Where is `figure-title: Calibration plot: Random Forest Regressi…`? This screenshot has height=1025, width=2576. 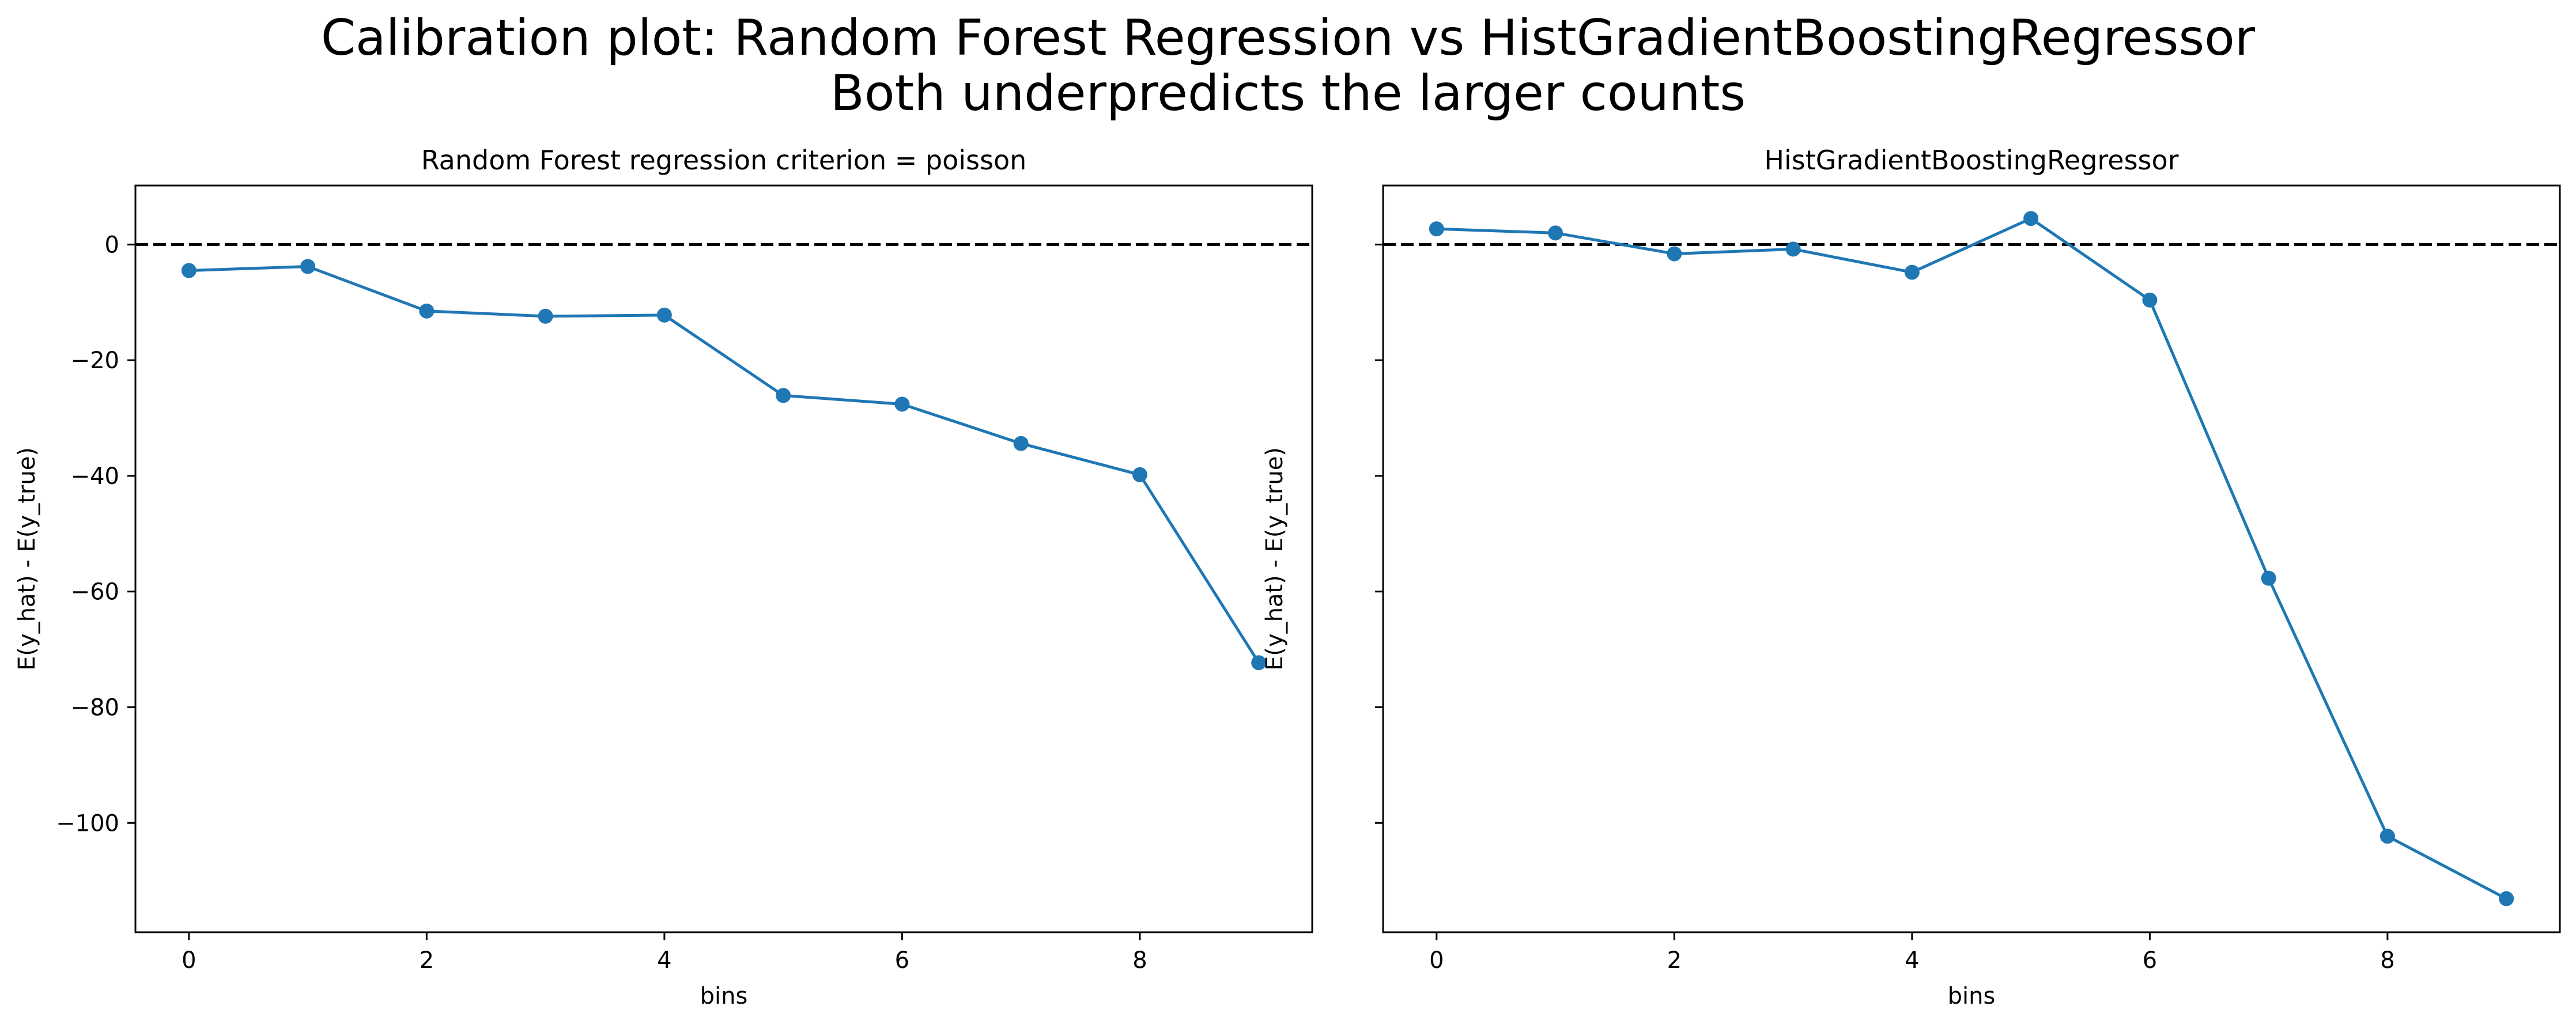
figure-title: Calibration plot: Random Forest Regressi… is located at coordinates (1288, 65).